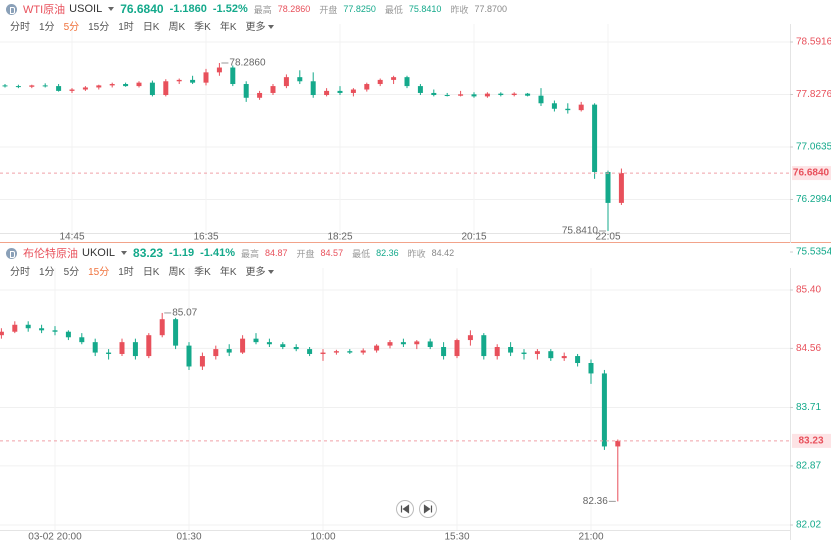  What do you see at coordinates (71, 237) in the screenshot?
I see `x-tick-label: 14:45` at bounding box center [71, 237].